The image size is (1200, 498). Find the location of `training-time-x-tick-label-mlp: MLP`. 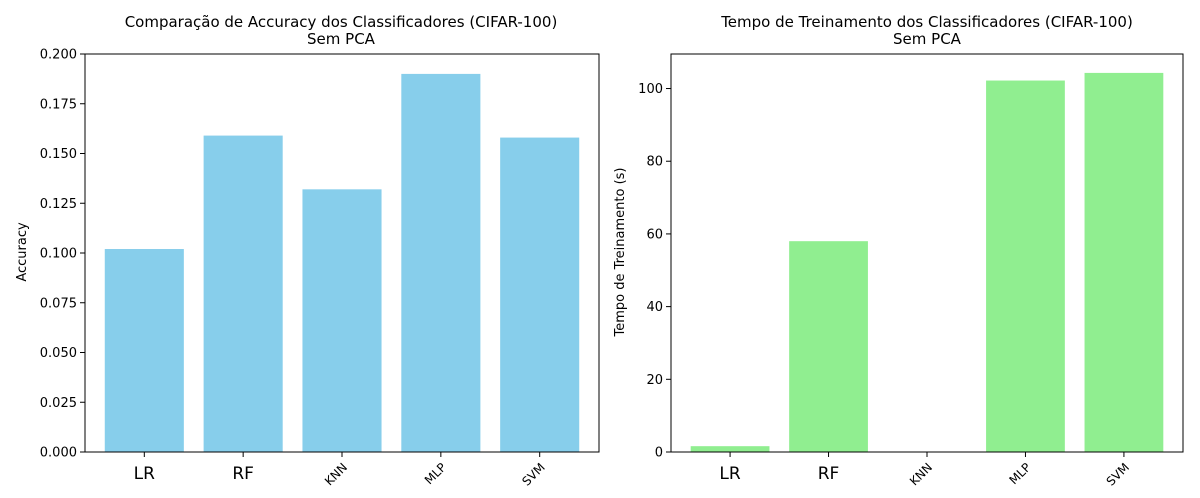

training-time-x-tick-label-mlp: MLP is located at coordinates (1020, 473).